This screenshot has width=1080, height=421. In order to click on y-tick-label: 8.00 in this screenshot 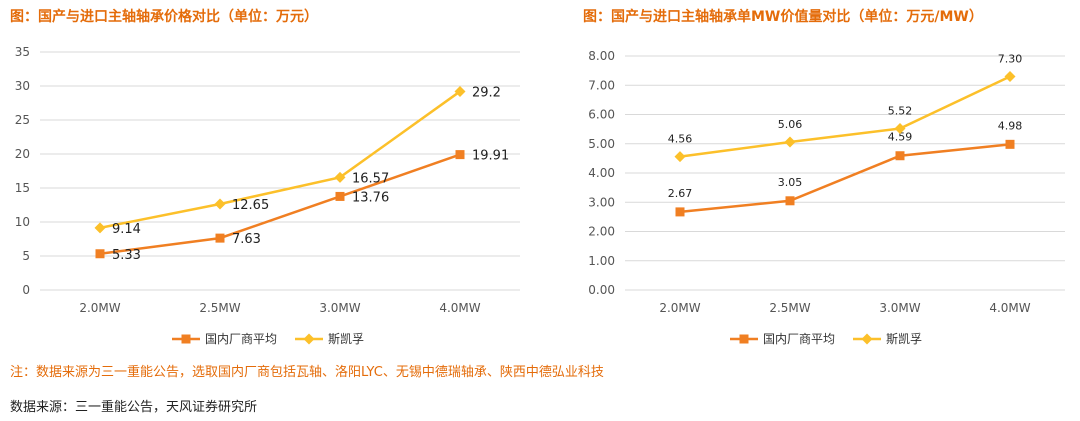, I will do `click(601, 56)`.